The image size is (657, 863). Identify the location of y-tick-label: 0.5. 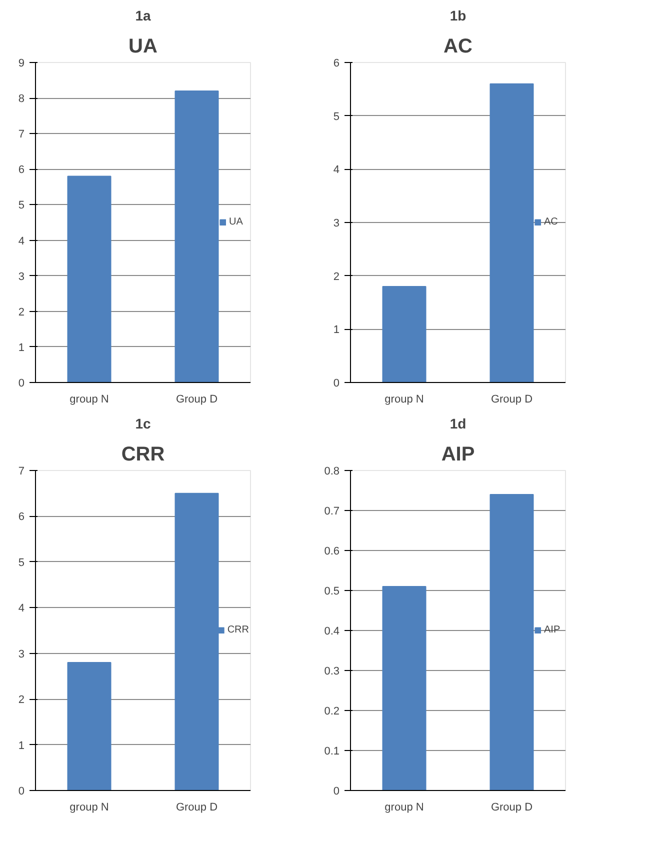
(332, 592).